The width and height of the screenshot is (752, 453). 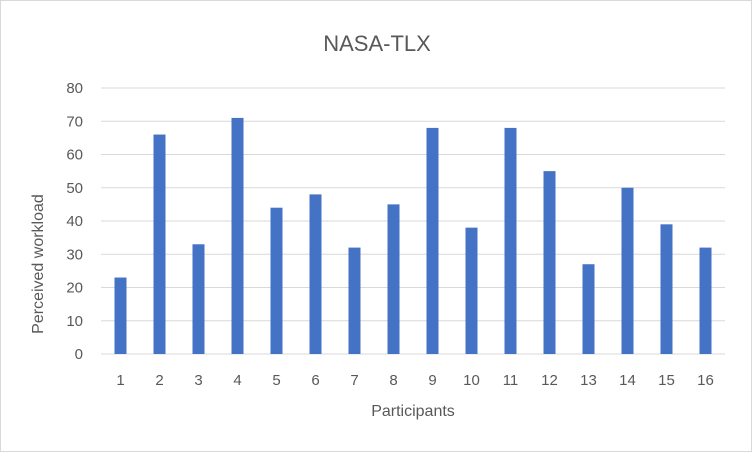 What do you see at coordinates (159, 380) in the screenshot?
I see `x-tick-label: 2` at bounding box center [159, 380].